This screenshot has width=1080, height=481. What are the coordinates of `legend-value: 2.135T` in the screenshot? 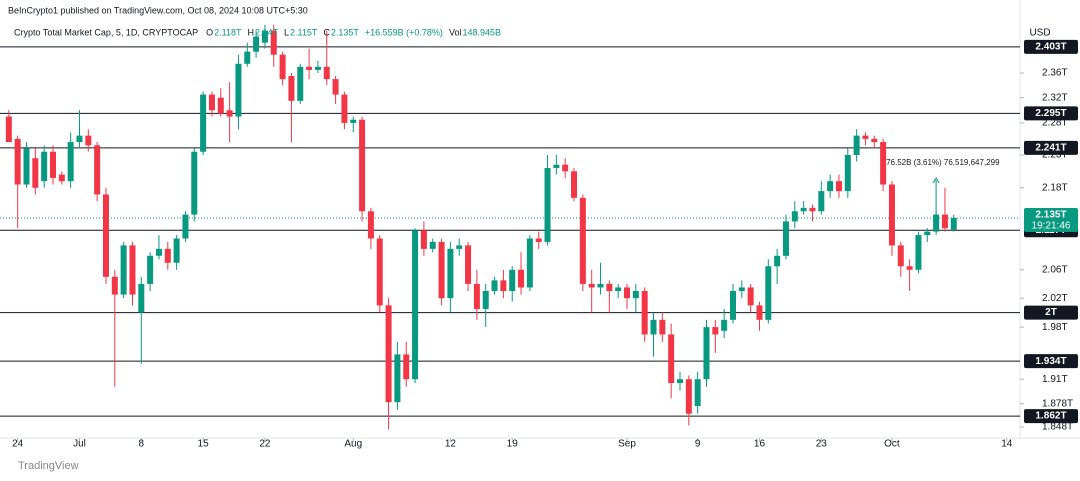 It's located at (345, 32).